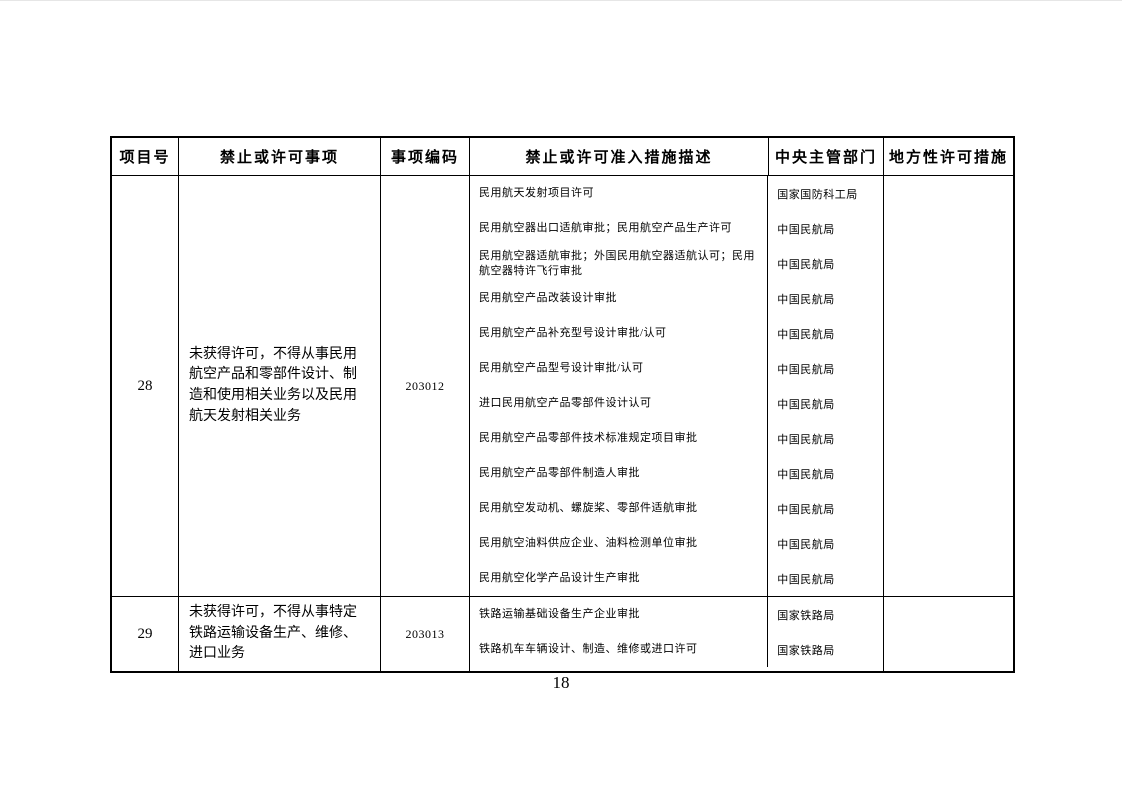 The height and width of the screenshot is (794, 1122). I want to click on measure-desc: 民用航空产品补充型号设计审批/认可, so click(619, 334).